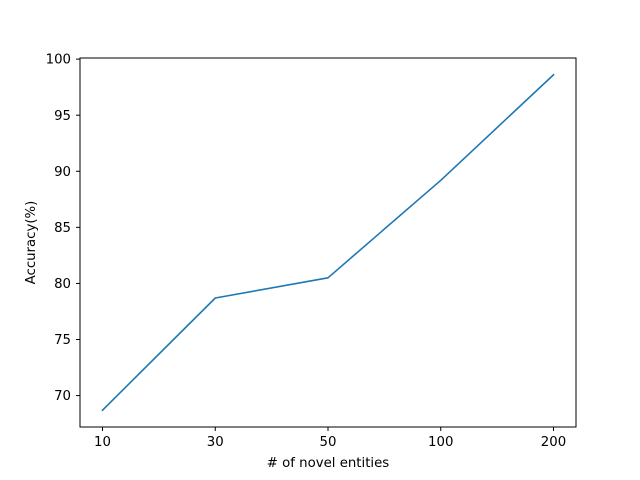  What do you see at coordinates (62, 340) in the screenshot?
I see `y-tick-label: 75` at bounding box center [62, 340].